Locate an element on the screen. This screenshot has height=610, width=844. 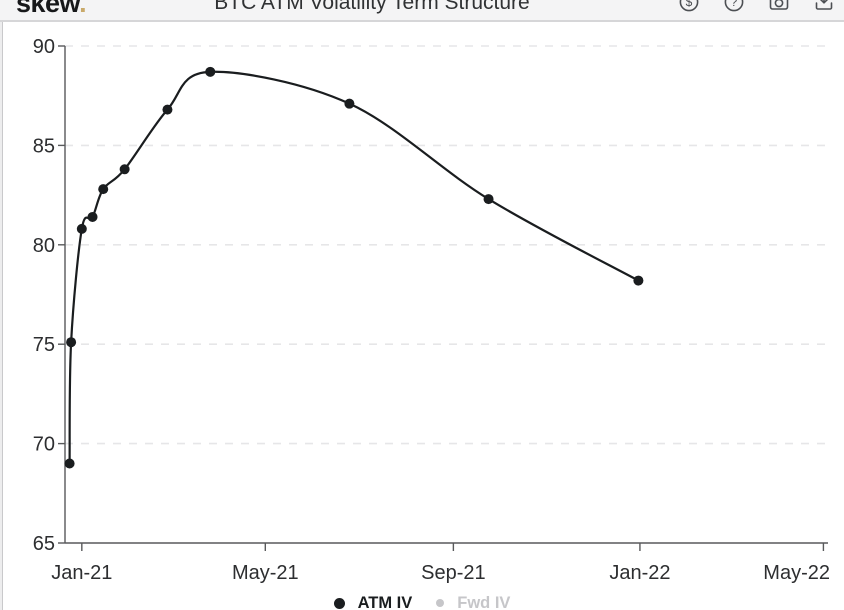
help-circle-icon: ? is located at coordinates (734, 6).